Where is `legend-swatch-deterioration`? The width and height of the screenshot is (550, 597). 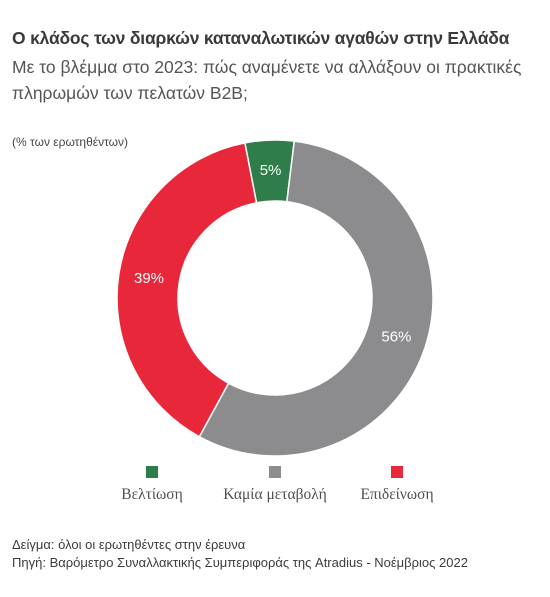
legend-swatch-deterioration is located at coordinates (397, 472).